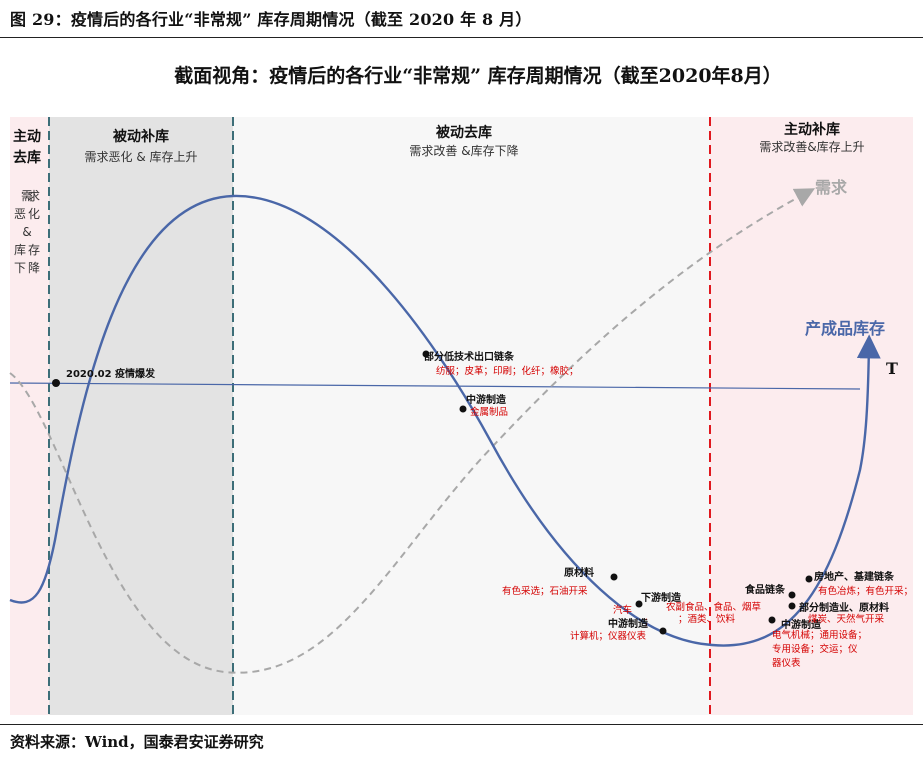  What do you see at coordinates (801, 624) in the screenshot?
I see `ann-midstream-3-name: 中游制造` at bounding box center [801, 624].